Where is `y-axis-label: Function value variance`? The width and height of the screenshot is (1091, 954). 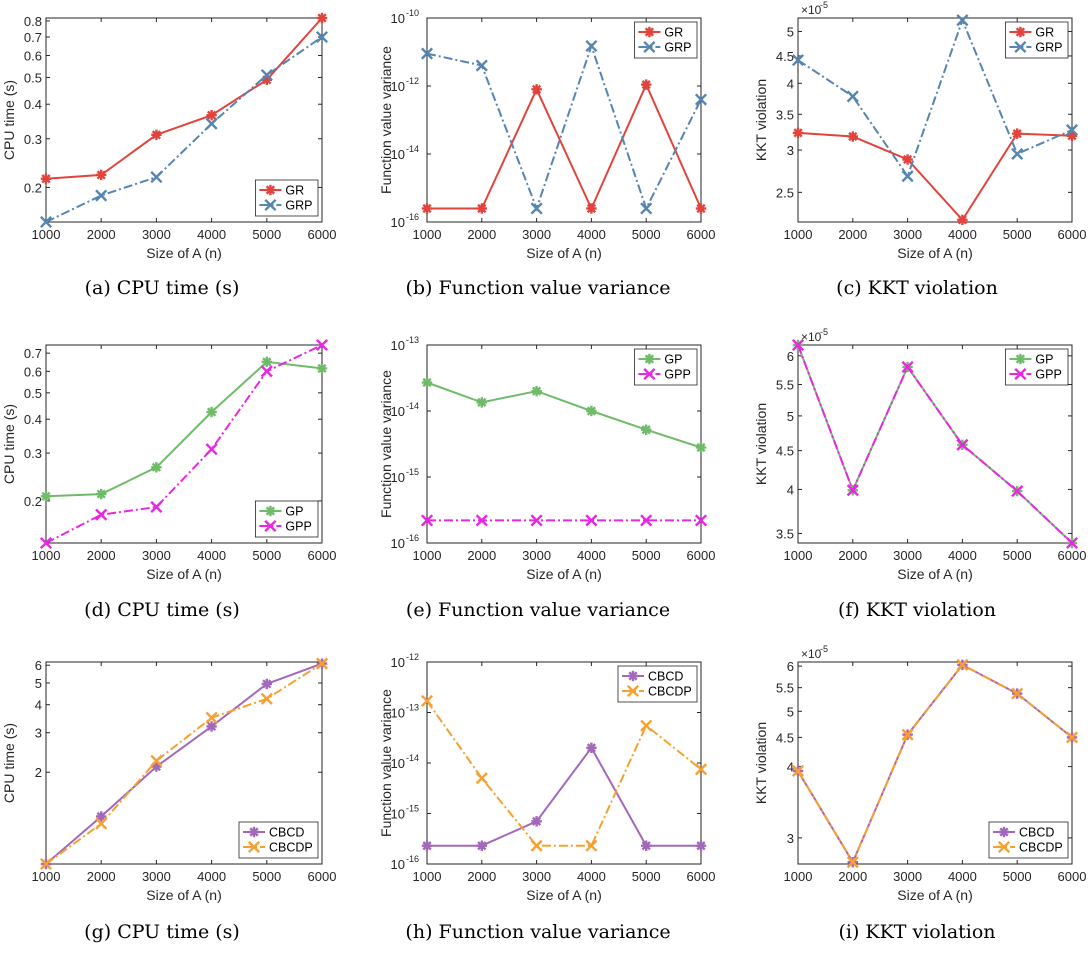 y-axis-label: Function value variance is located at coordinates (386, 120).